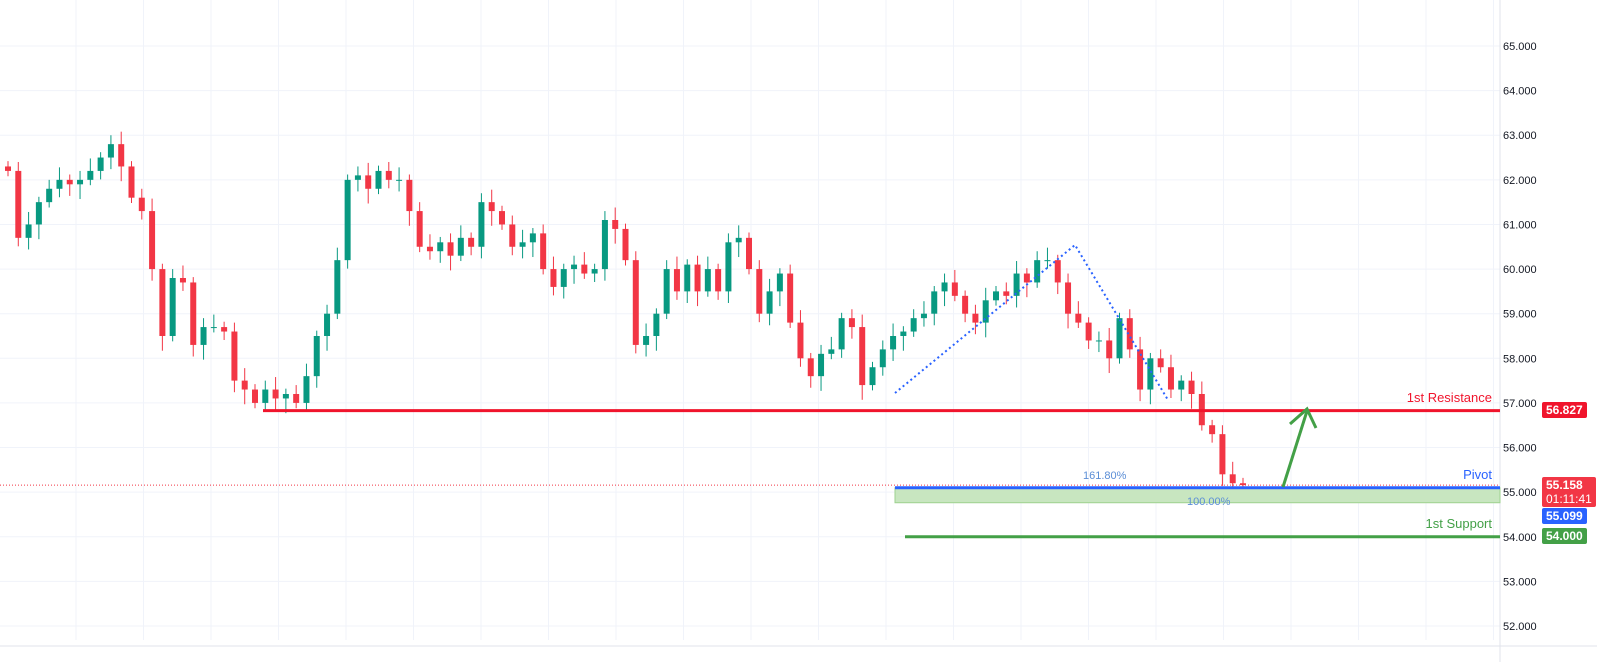  I want to click on y-tick-label: 63.000, so click(1520, 136).